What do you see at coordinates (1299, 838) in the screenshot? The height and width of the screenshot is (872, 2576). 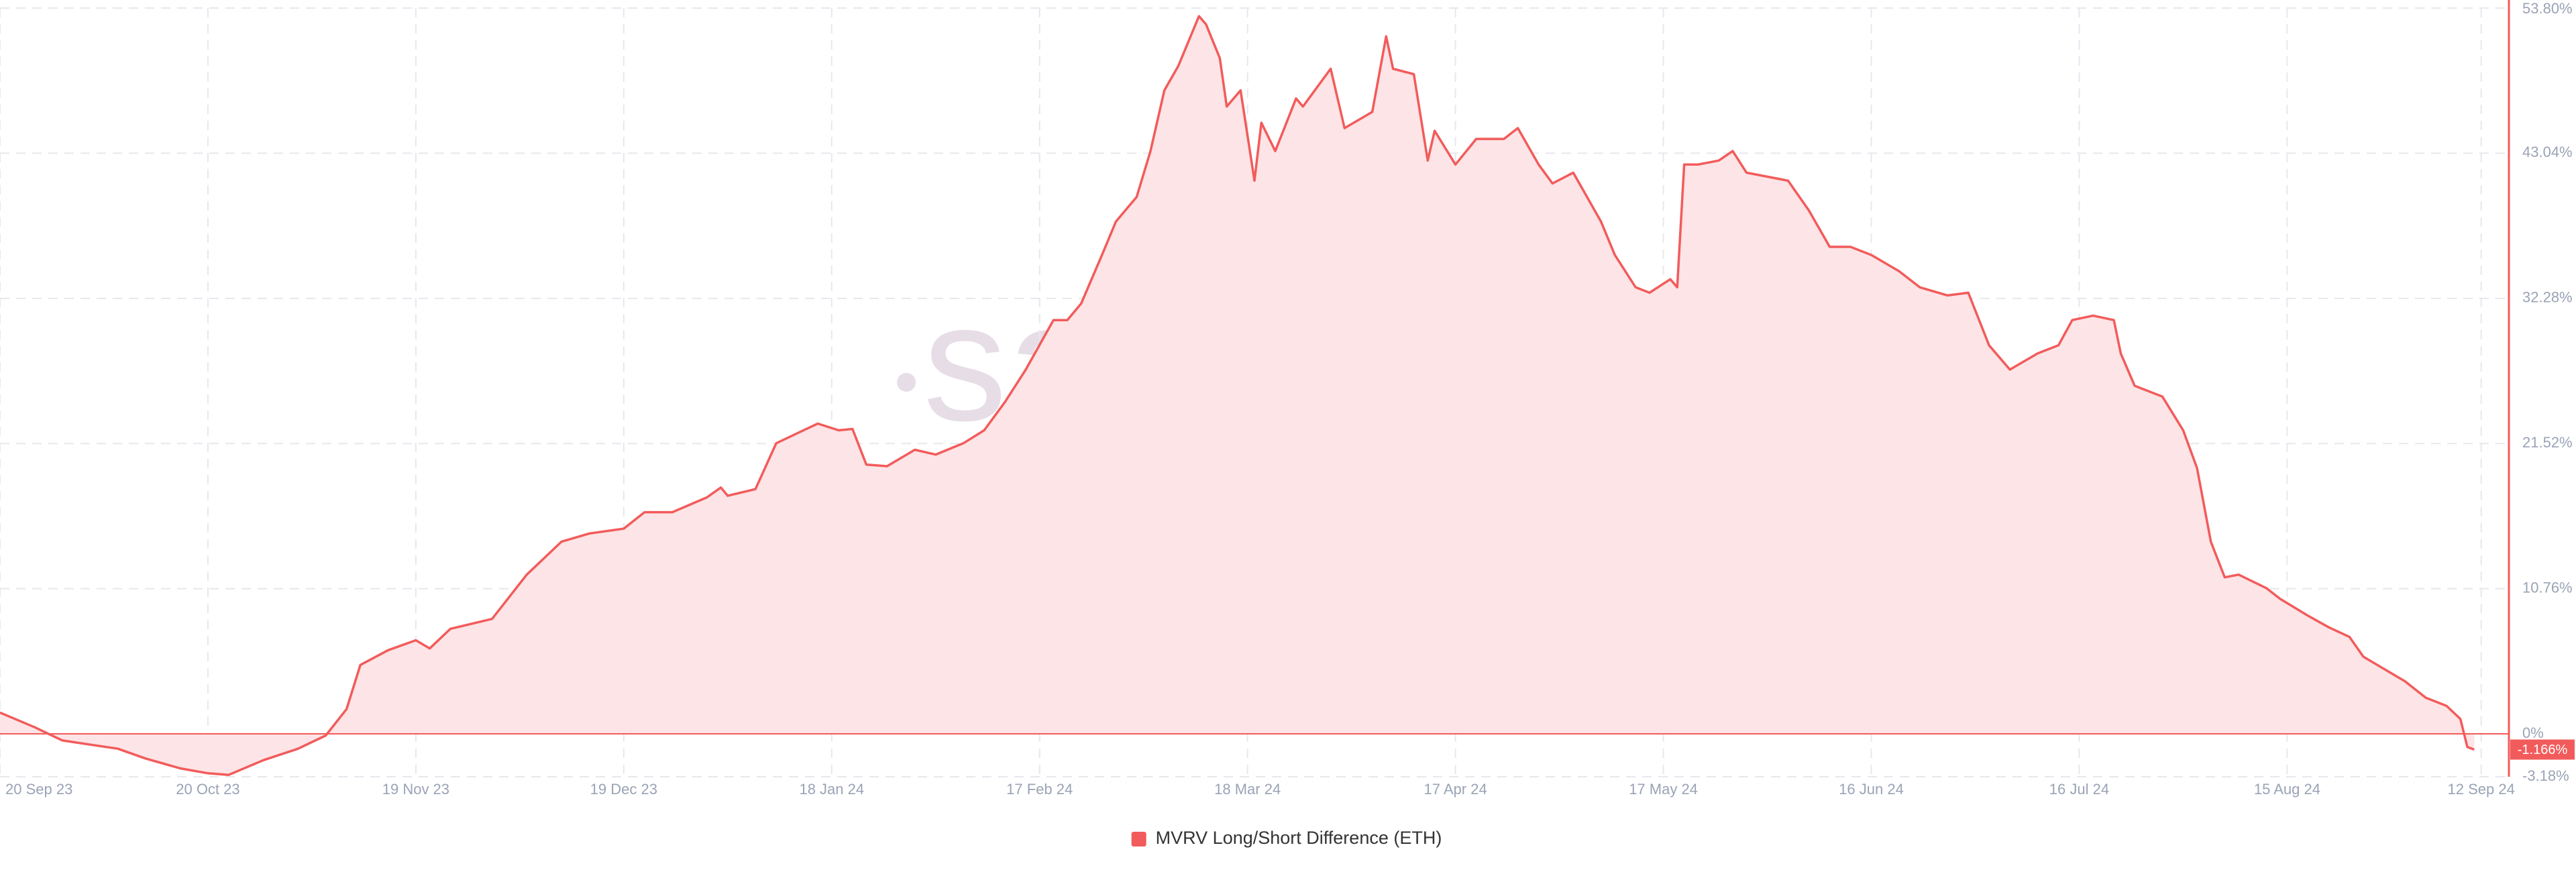 I see `legend-label: MVRV Long/Short Difference (ETH)` at bounding box center [1299, 838].